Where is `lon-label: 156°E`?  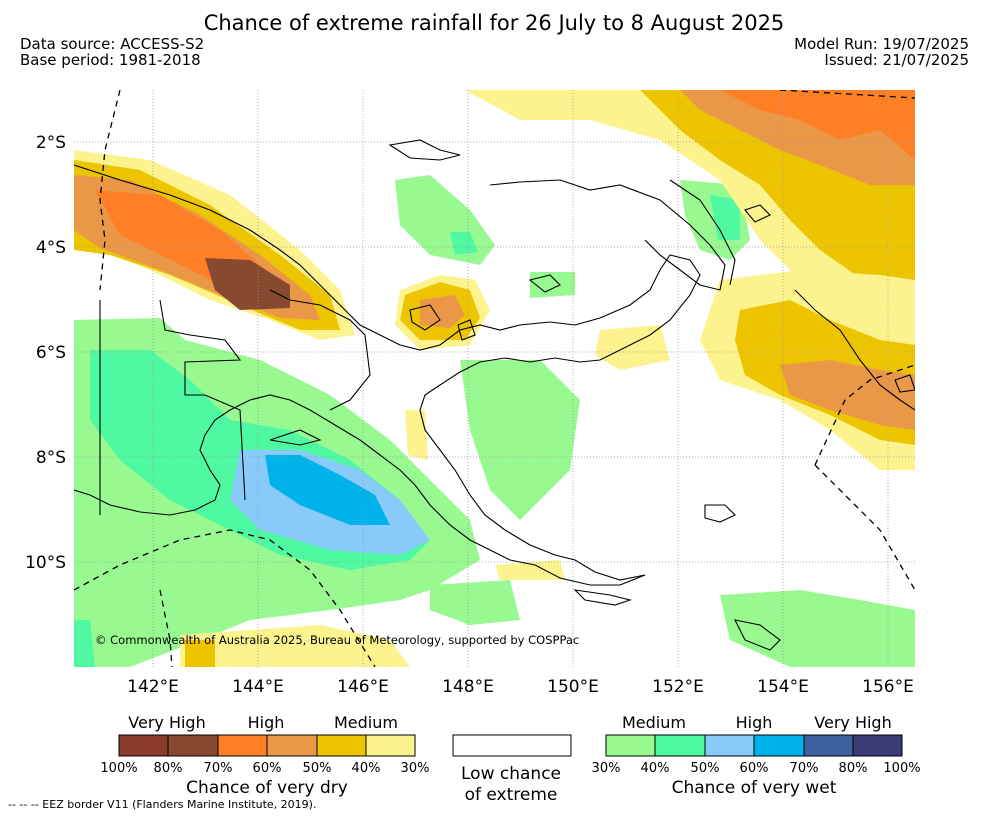 lon-label: 156°E is located at coordinates (888, 687).